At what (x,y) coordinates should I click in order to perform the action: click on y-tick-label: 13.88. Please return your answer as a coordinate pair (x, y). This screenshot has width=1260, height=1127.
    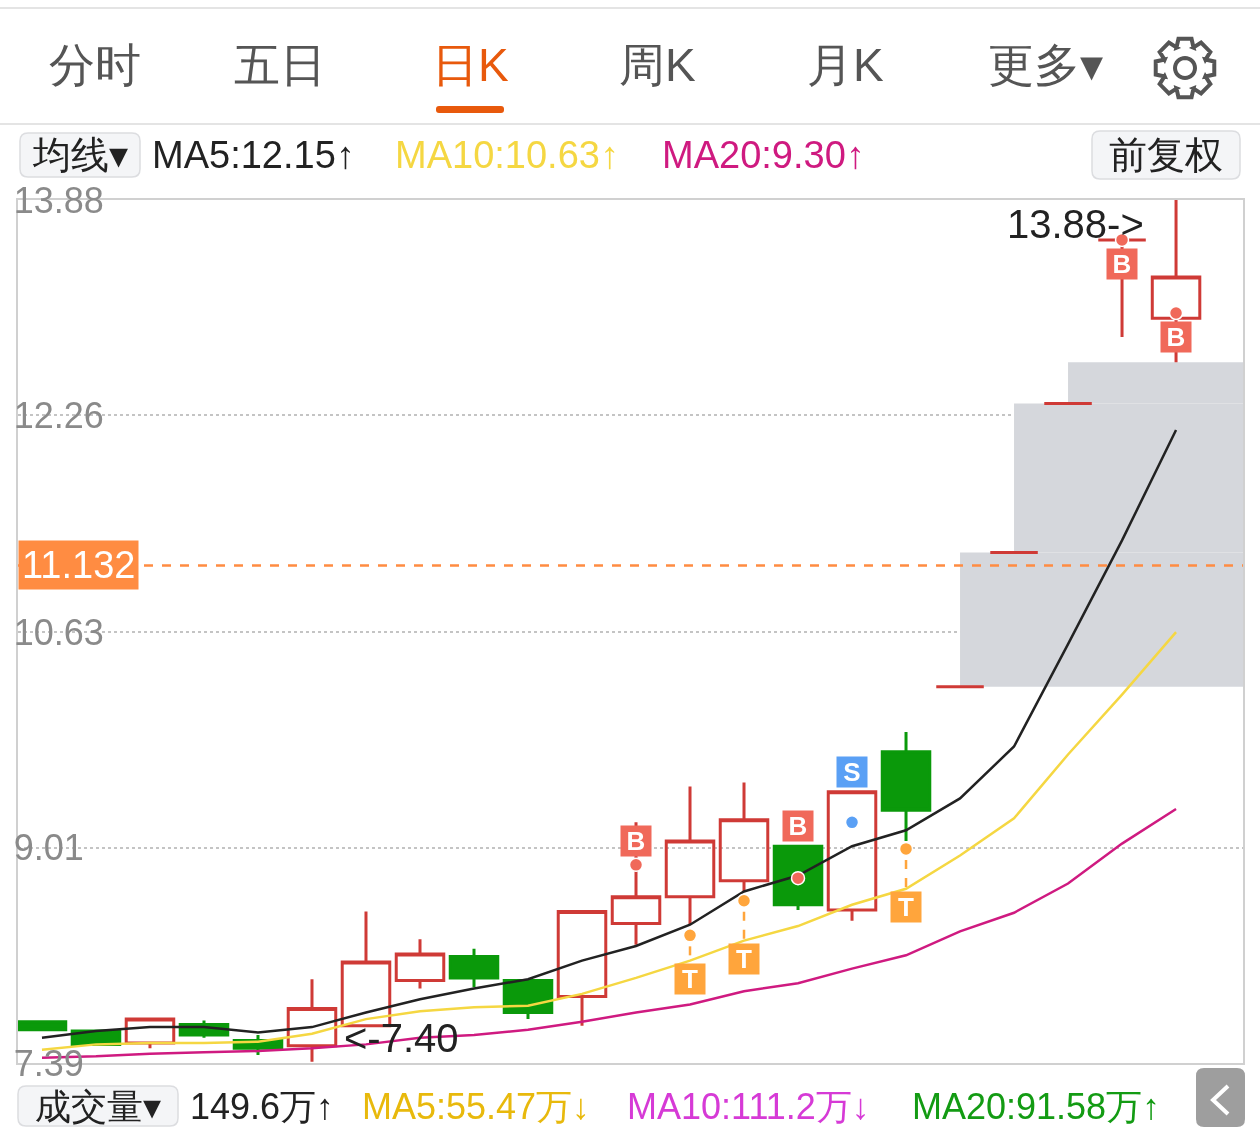
    Looking at the image, I should click on (58, 200).